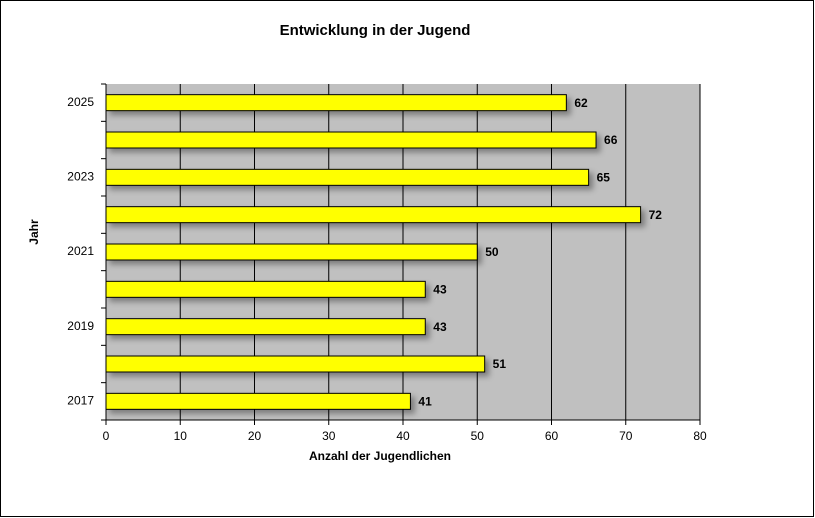 This screenshot has height=518, width=815. I want to click on y-tick-label: 2025, so click(80, 102).